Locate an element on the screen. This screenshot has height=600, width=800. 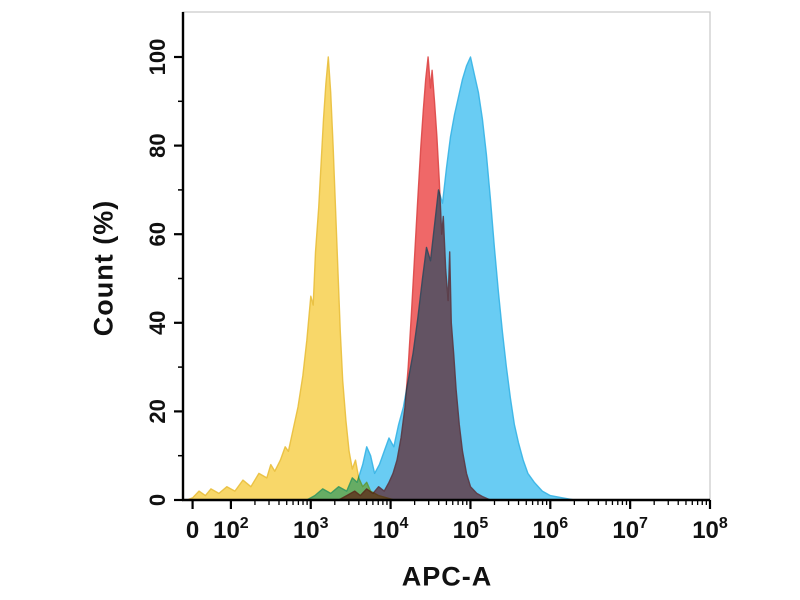
y-tick-label: 80 is located at coordinates (157, 145).